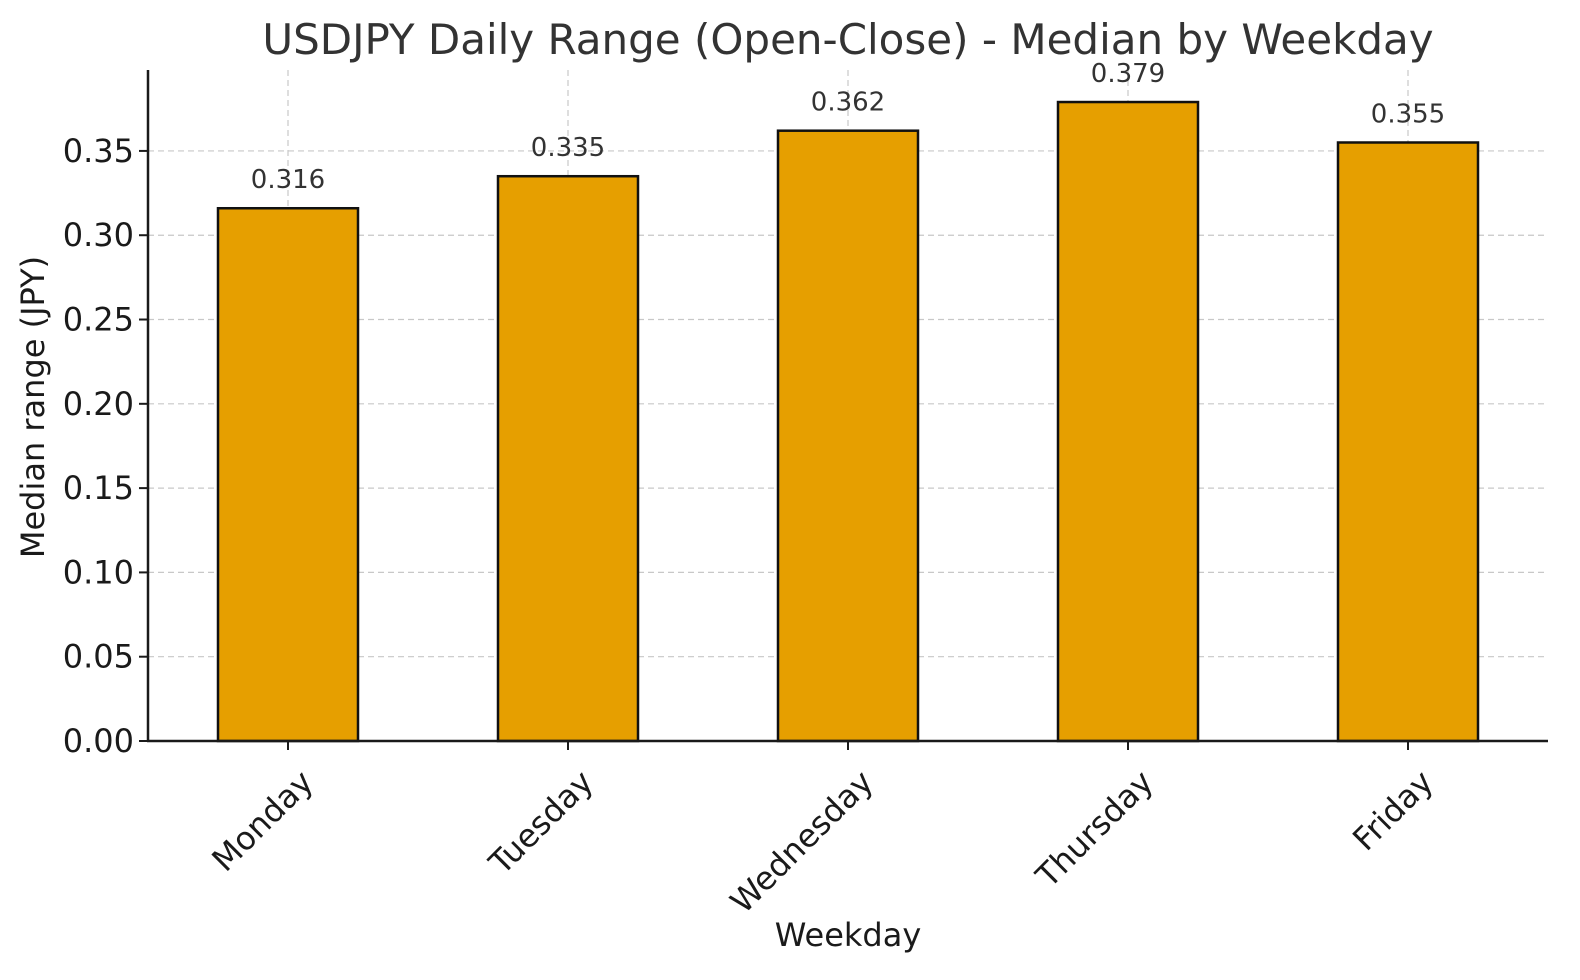 This screenshot has width=1580, height=980. I want to click on y-tick-label: 0.15, so click(98, 488).